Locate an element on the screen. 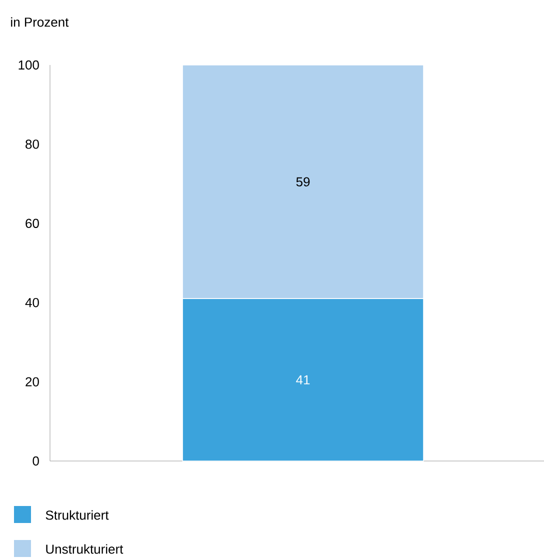  data-label: 41 is located at coordinates (303, 379).